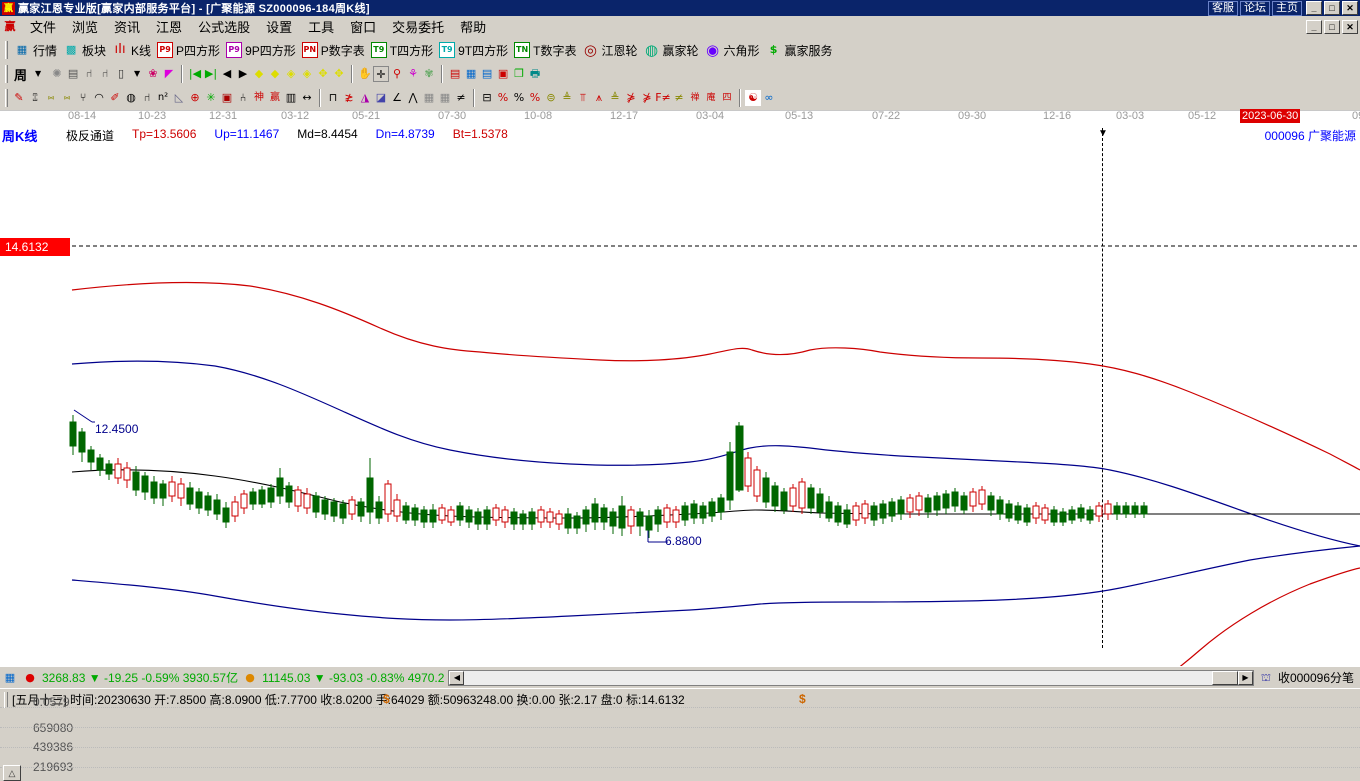 Image resolution: width=1360 pixels, height=781 pixels. I want to click on compass-icon: ⚲, so click(397, 73).